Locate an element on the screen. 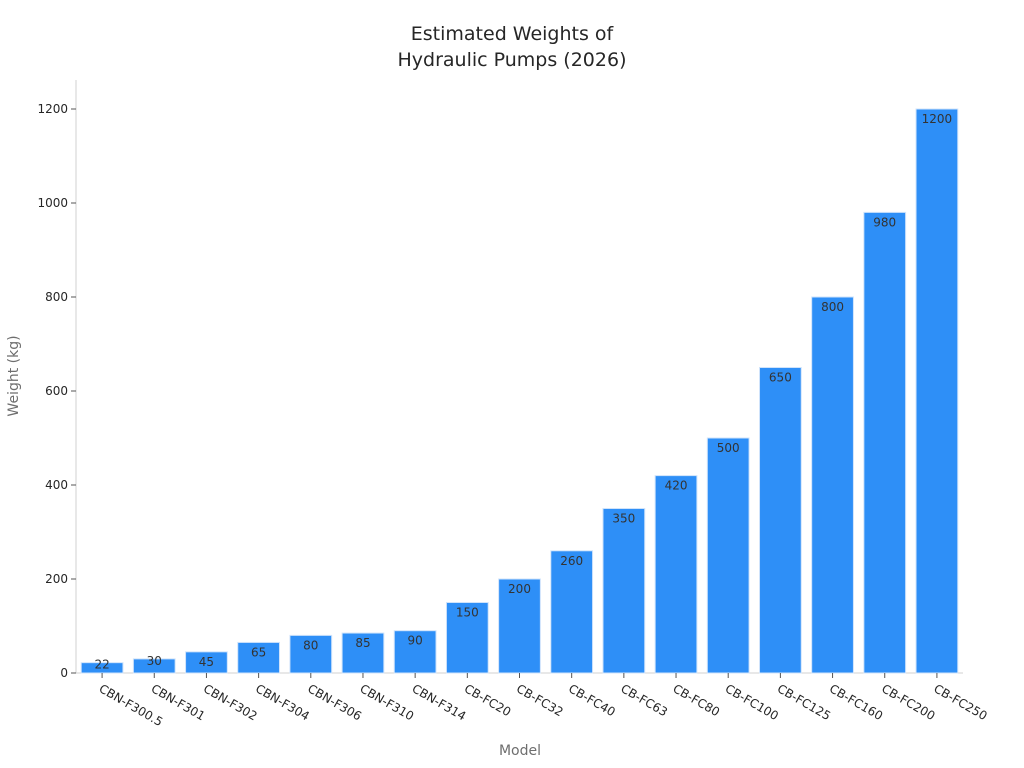 This screenshot has height=768, width=1024. y-tick-label: 0 is located at coordinates (64, 673).